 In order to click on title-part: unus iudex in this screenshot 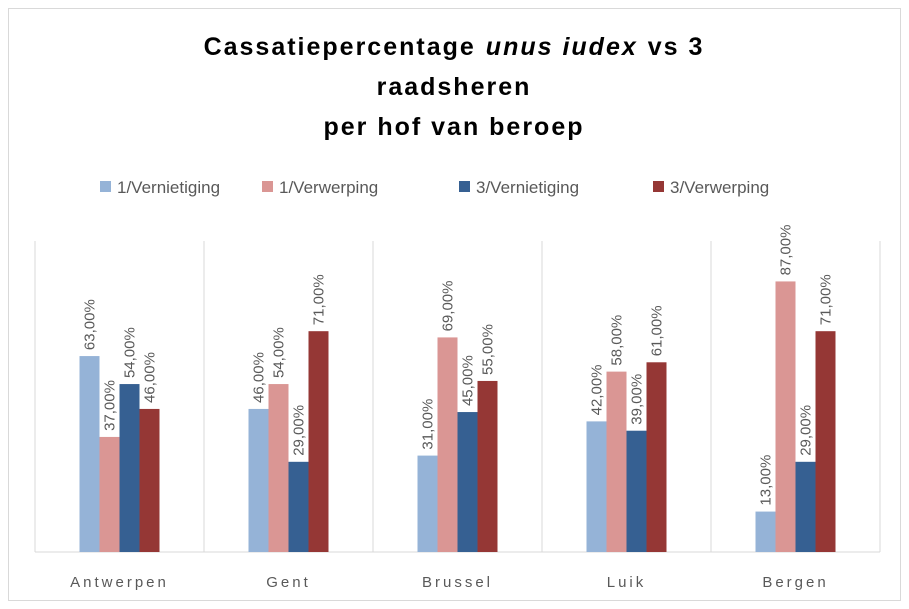, I will do `click(562, 47)`.